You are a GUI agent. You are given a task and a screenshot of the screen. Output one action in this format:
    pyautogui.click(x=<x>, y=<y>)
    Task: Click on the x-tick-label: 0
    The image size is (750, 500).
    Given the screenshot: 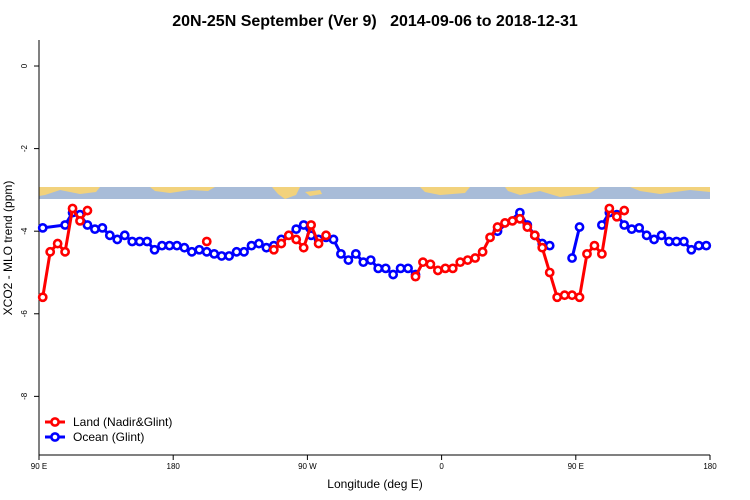 What is the action you would take?
    pyautogui.click(x=441, y=466)
    